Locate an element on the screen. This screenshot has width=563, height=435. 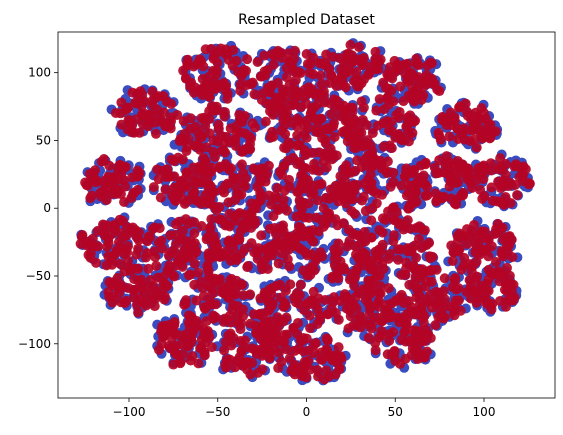
x-tick-label: −50 is located at coordinates (217, 412).